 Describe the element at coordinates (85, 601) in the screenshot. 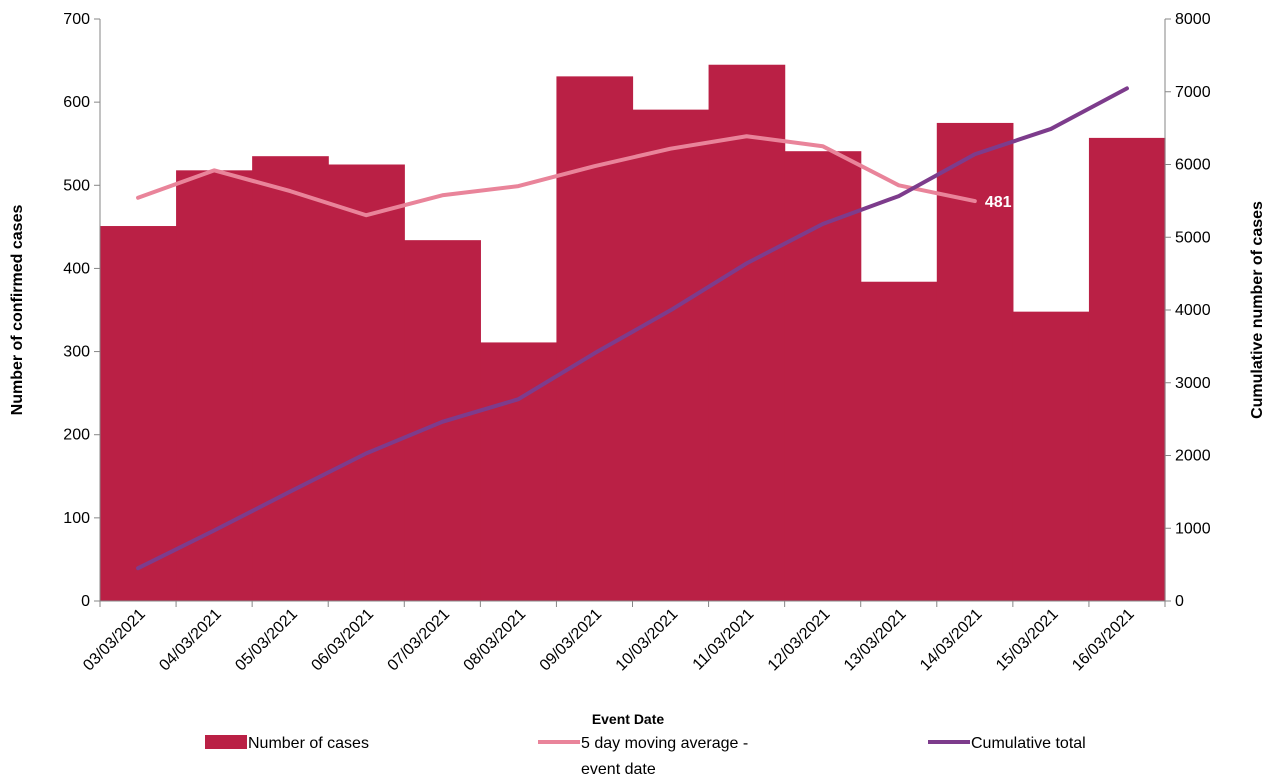

I see `y-tick-label: 0` at that location.